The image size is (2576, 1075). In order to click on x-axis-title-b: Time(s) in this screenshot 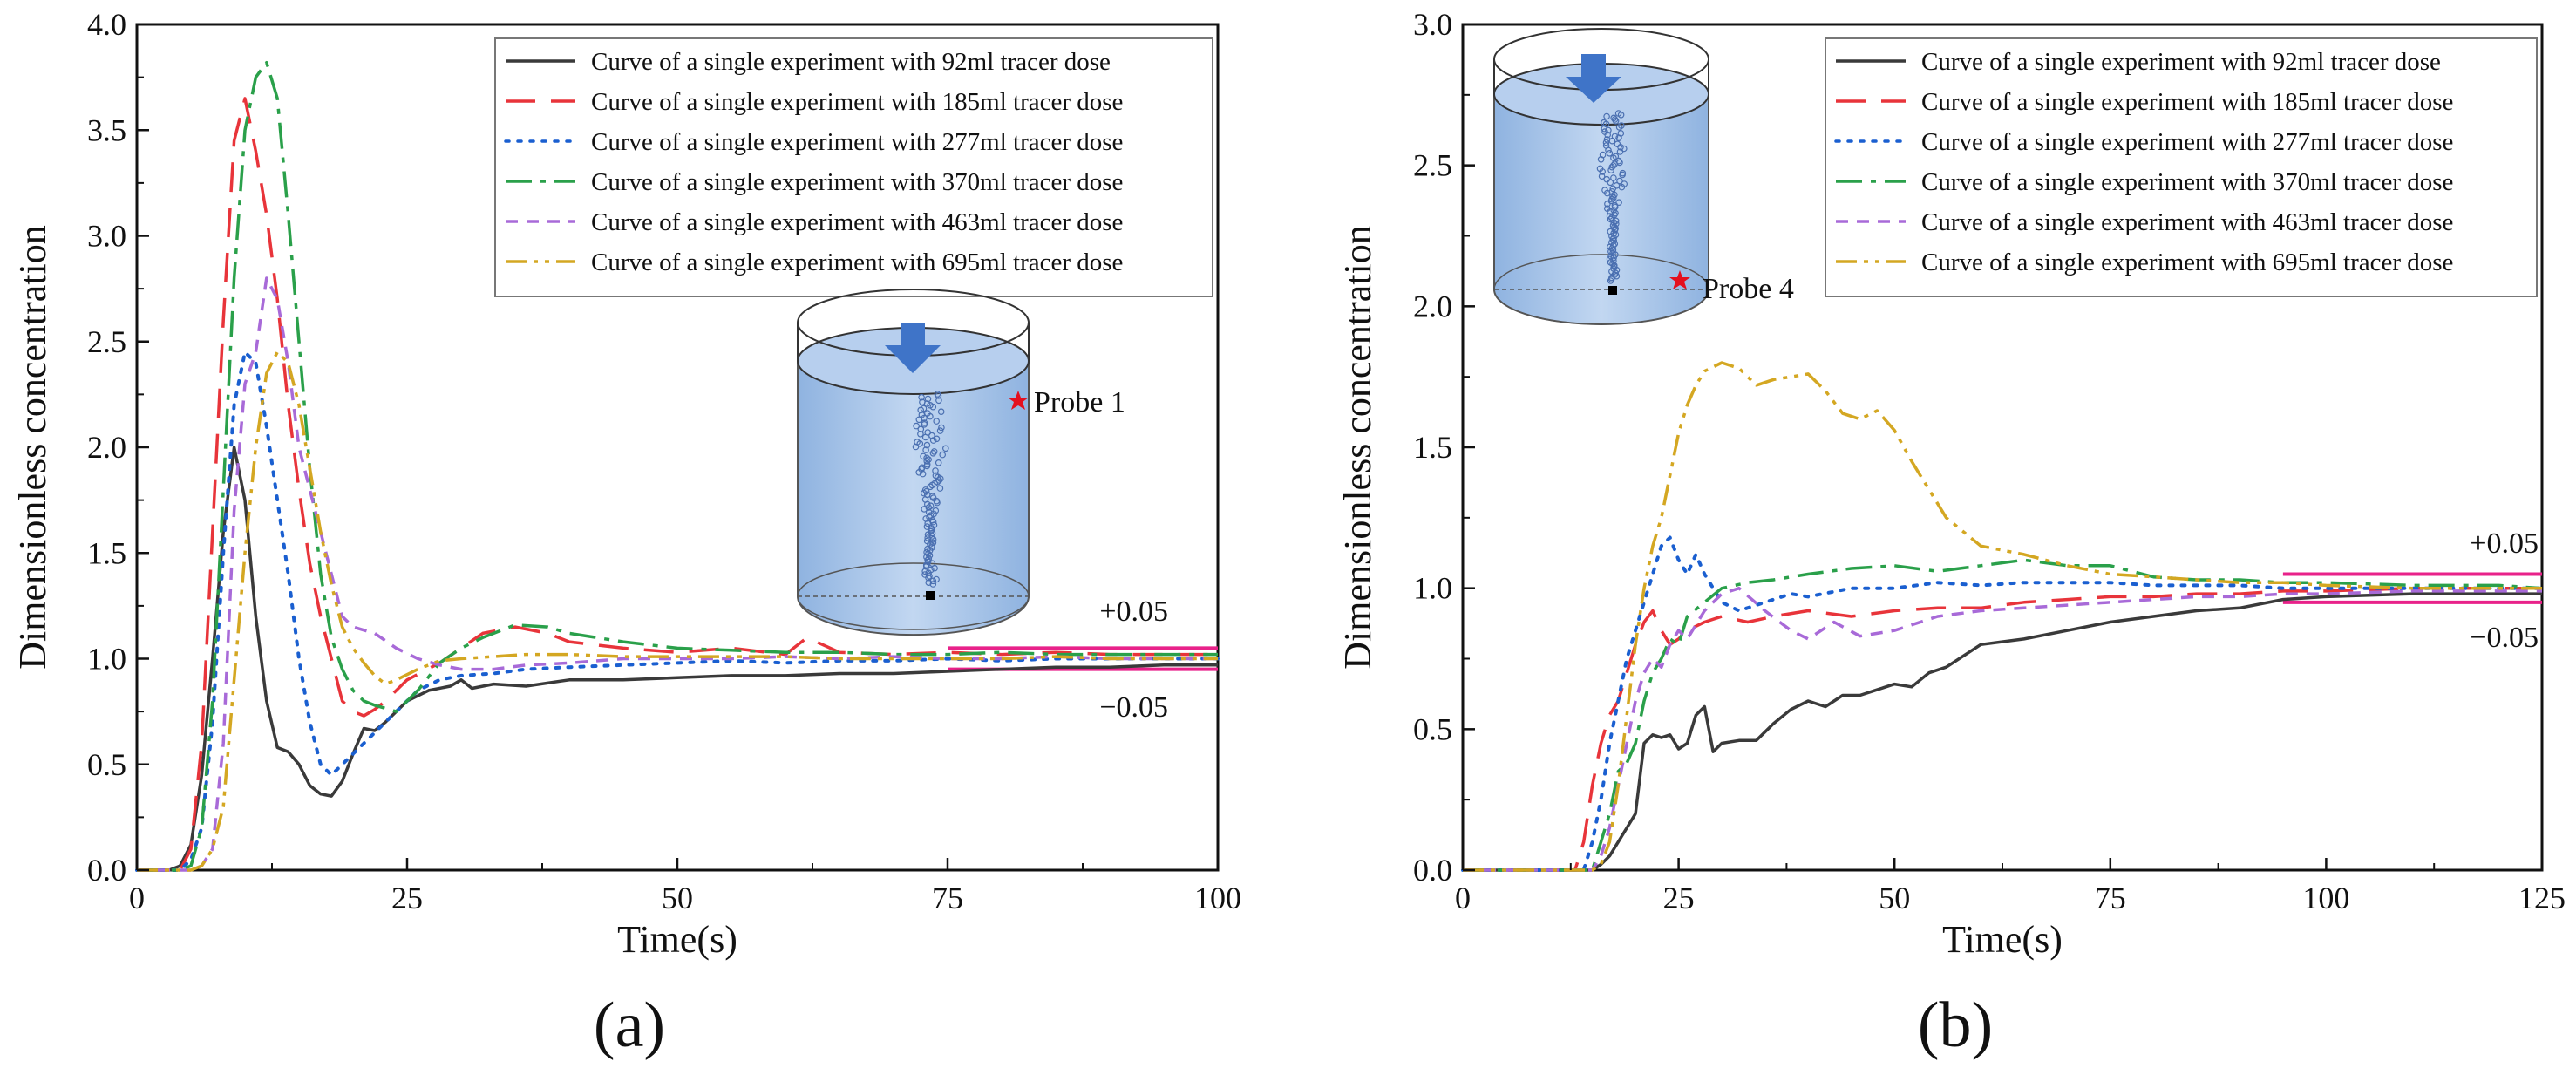, I will do `click(2002, 940)`.